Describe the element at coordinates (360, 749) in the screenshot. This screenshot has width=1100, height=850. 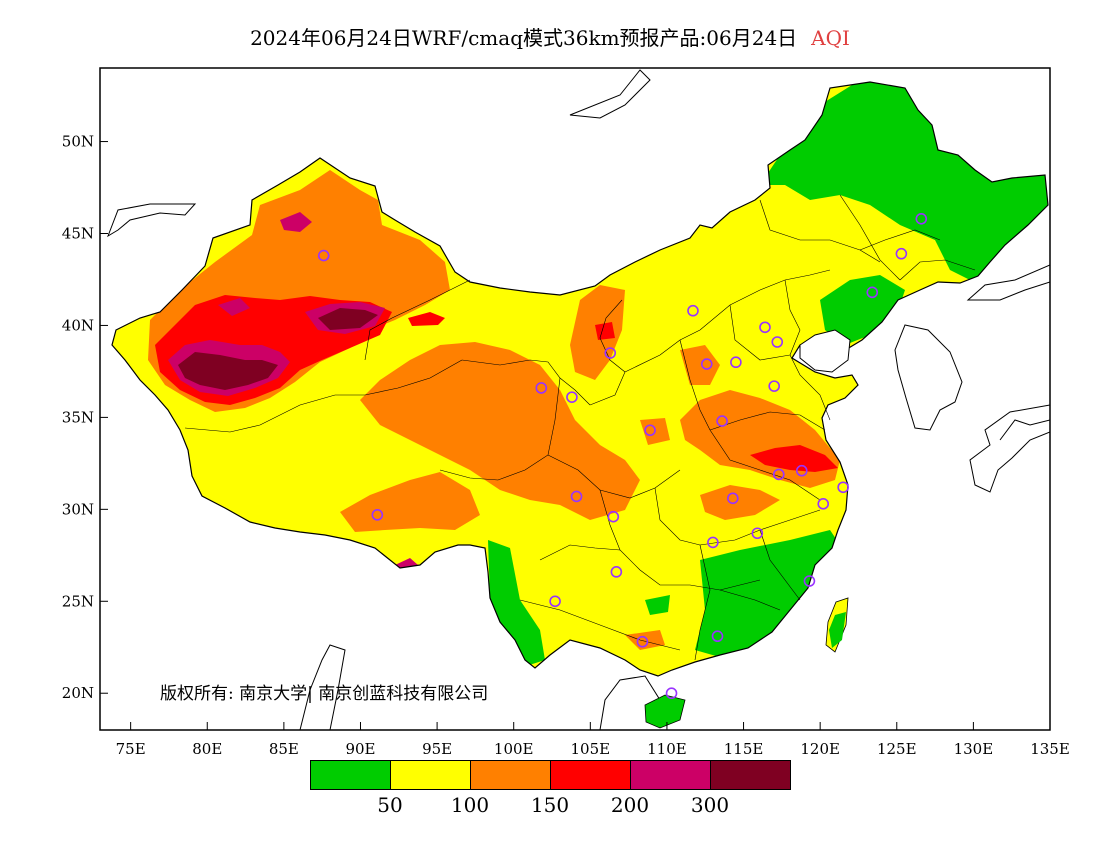
I see `x-tick-label: 90E` at that location.